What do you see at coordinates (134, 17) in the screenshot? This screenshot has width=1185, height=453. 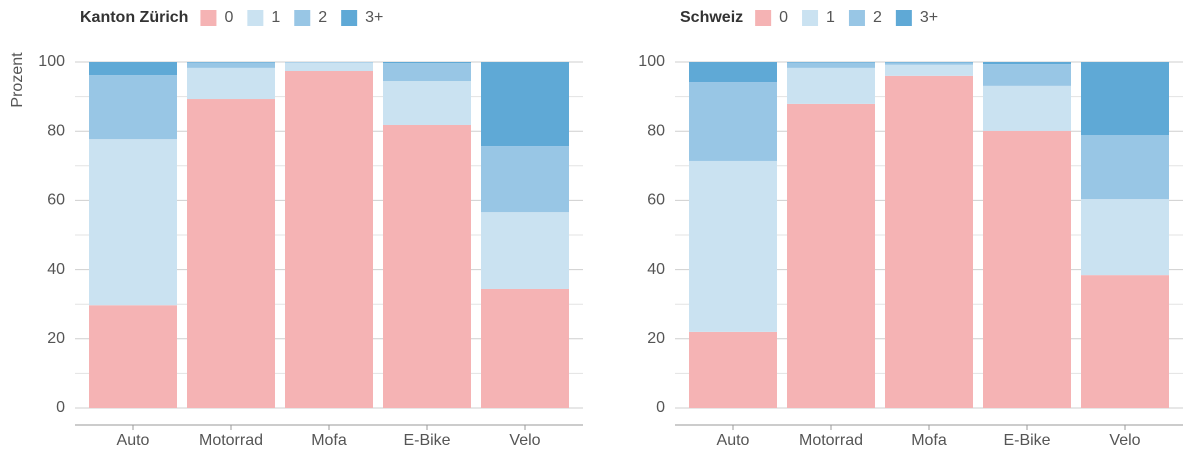 I see `chart-title: Kanton Zürich` at bounding box center [134, 17].